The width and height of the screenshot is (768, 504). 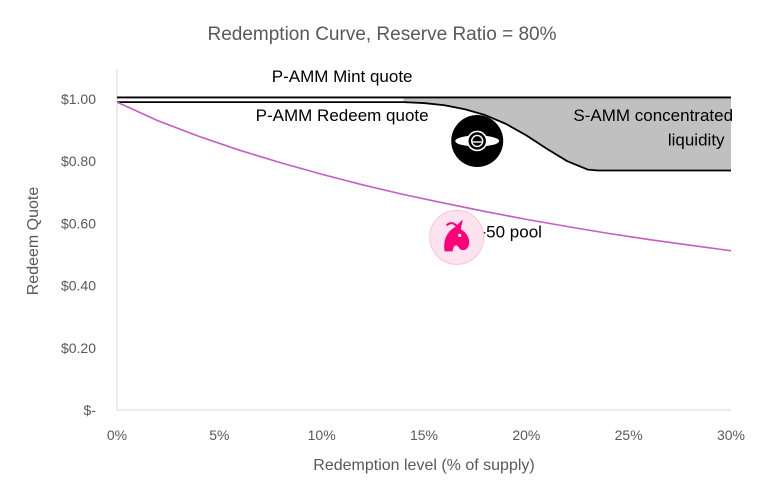 What do you see at coordinates (696, 140) in the screenshot?
I see `annotation-label: liquidity` at bounding box center [696, 140].